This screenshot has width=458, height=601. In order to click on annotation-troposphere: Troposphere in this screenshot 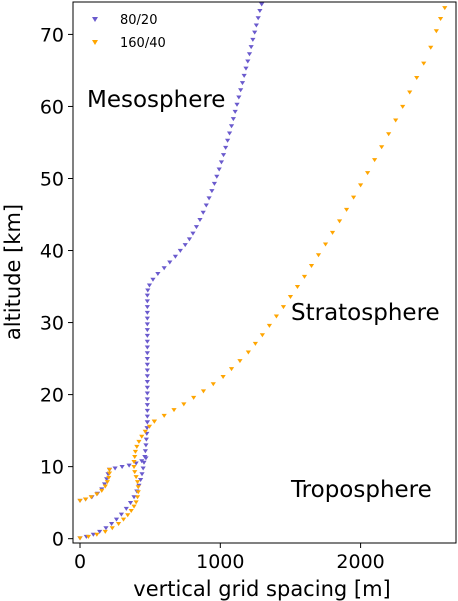, I will do `click(361, 490)`.